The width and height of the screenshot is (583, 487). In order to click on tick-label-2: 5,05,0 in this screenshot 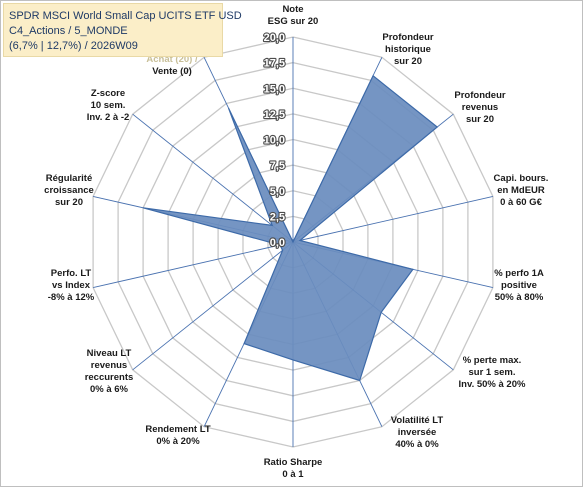, I will do `click(277, 192)`.